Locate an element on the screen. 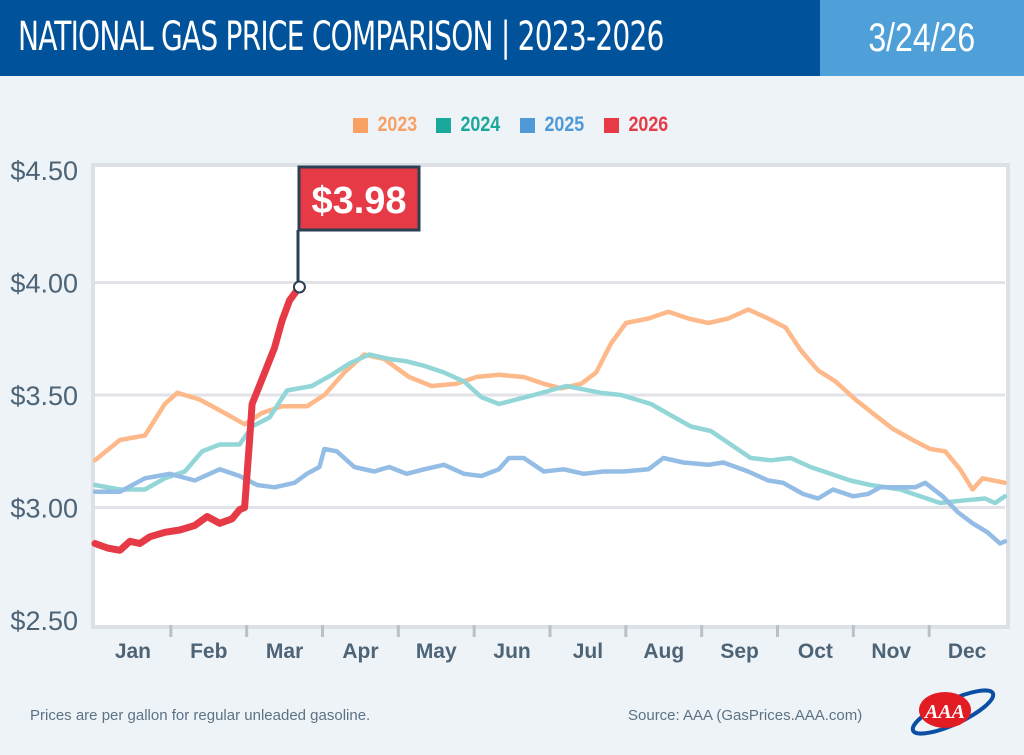 The width and height of the screenshot is (1024, 755). aaa-logo: AAA is located at coordinates (953, 712).